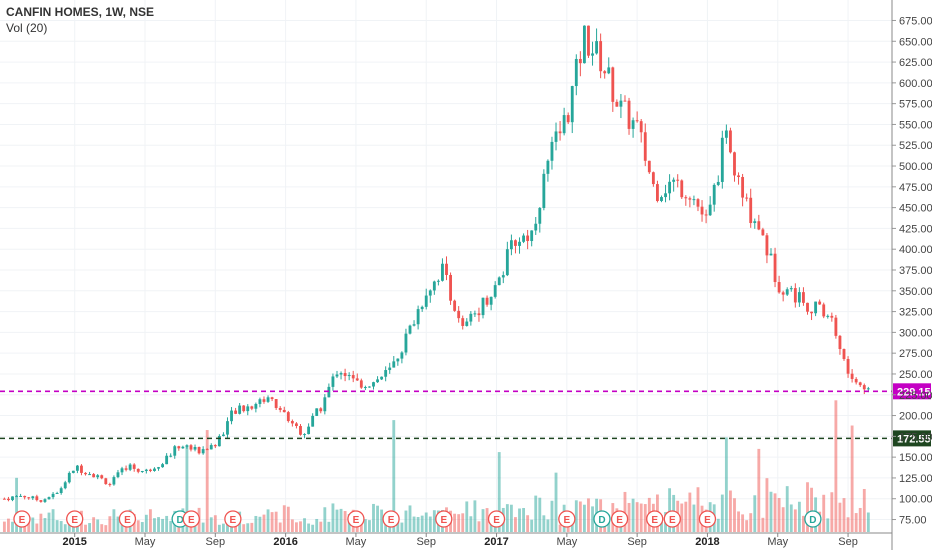 The height and width of the screenshot is (550, 932). What do you see at coordinates (915, 458) in the screenshot?
I see `y-tick-label: 150.00` at bounding box center [915, 458].